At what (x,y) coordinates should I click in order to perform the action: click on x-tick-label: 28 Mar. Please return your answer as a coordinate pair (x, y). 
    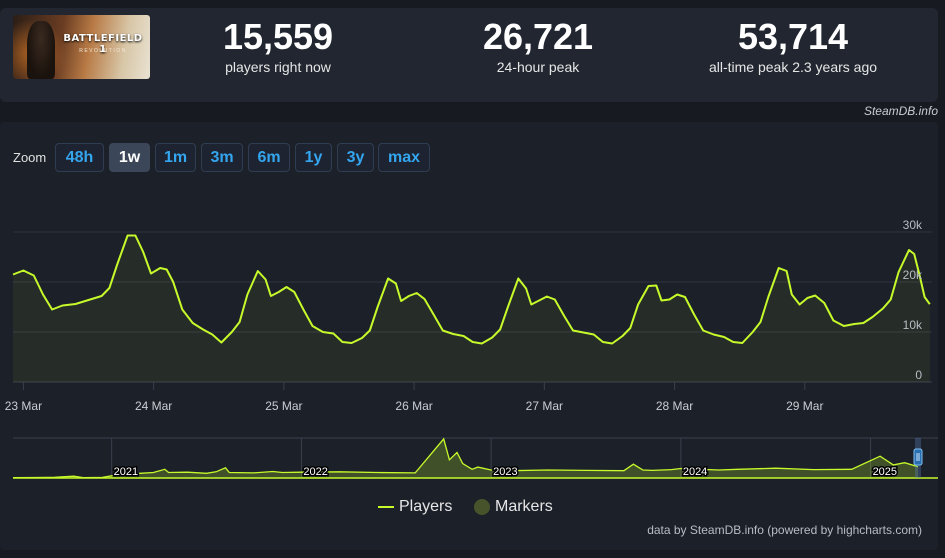
    Looking at the image, I should click on (674, 406).